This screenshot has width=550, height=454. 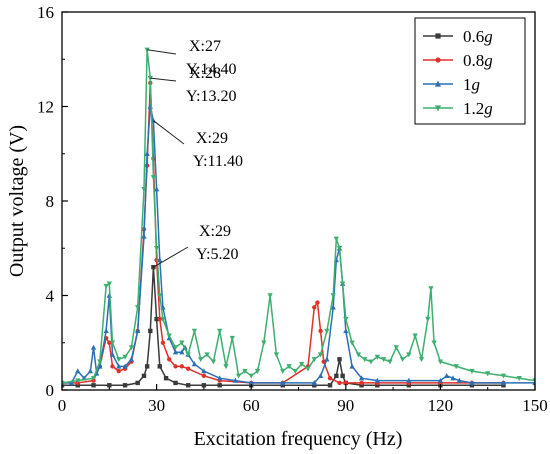 I want to click on annotation-y-label: Y:14.40, so click(x=211, y=69).